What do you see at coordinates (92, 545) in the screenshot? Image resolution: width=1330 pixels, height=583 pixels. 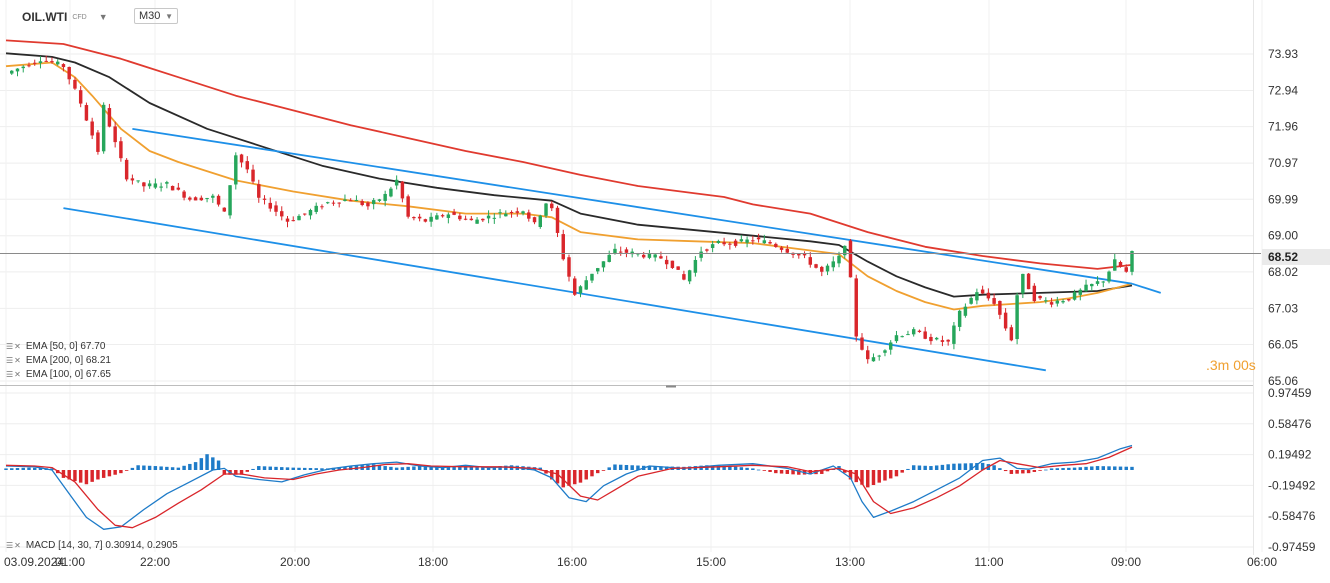 I see `legend-macd: ☰✕ MACD [14, 30, 7] 0.30914, 0.2905` at bounding box center [92, 545].